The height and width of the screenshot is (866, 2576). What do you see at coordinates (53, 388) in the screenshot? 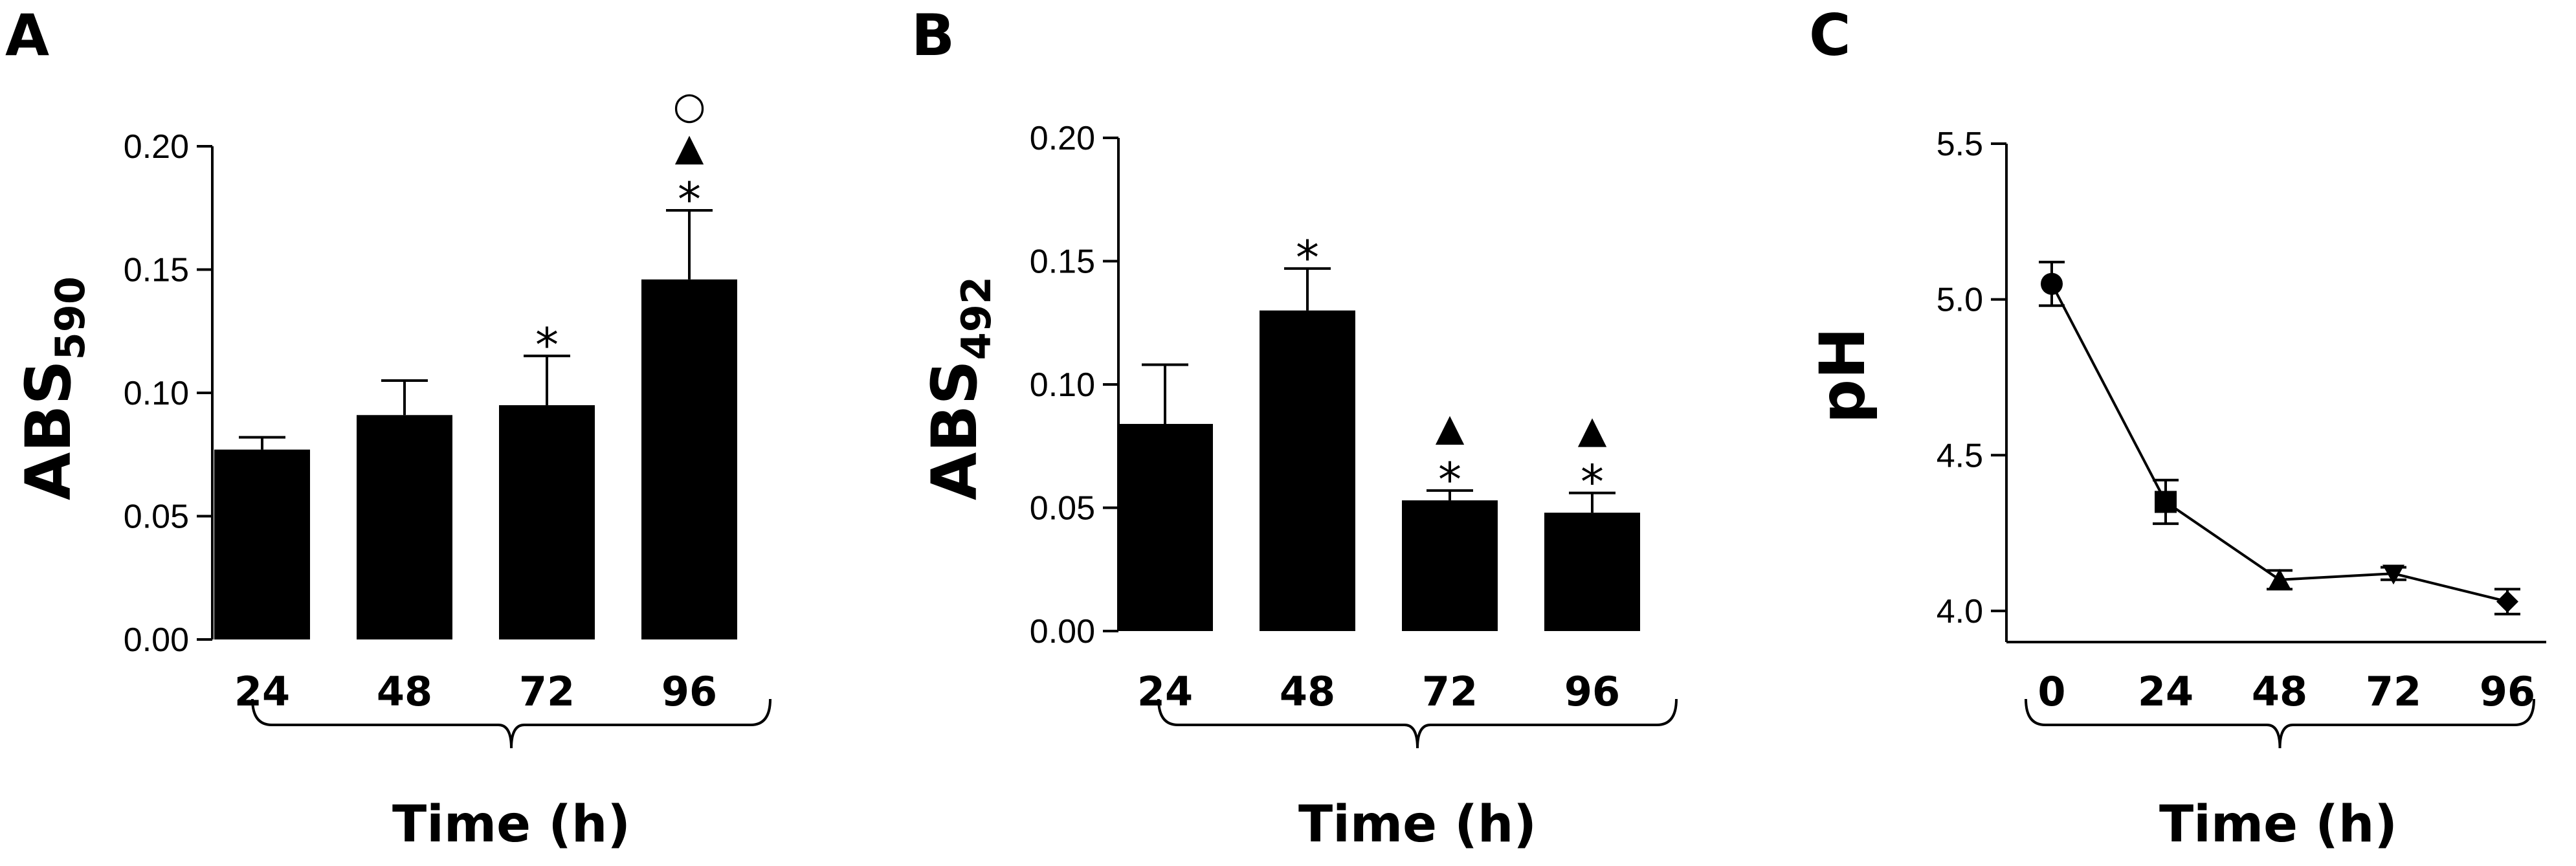
I see `y-axis-title: ABS590` at bounding box center [53, 388].